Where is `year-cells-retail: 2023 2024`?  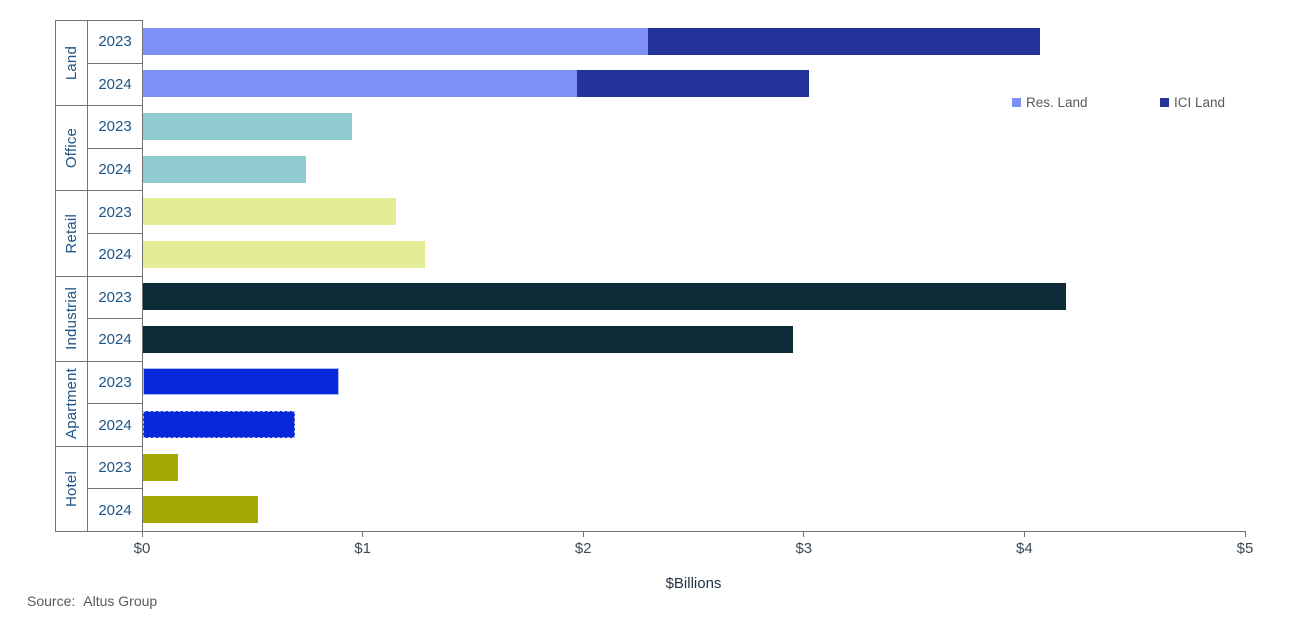
year-cells-retail: 2023 2024 is located at coordinates (115, 233).